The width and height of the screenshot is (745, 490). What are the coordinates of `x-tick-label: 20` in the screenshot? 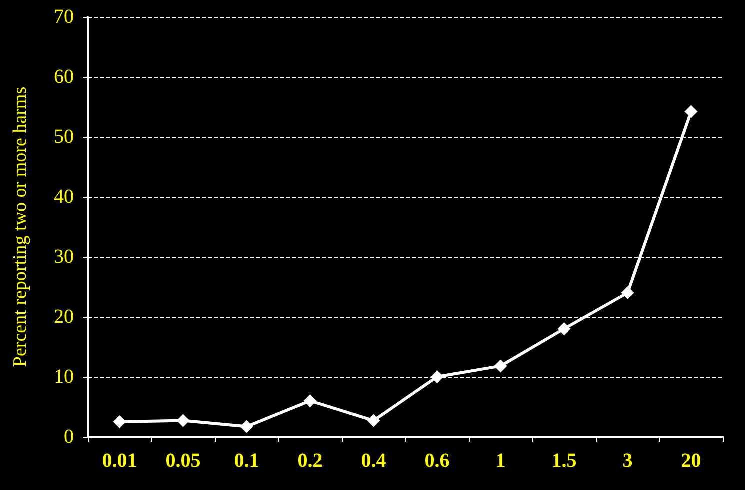 It's located at (691, 461).